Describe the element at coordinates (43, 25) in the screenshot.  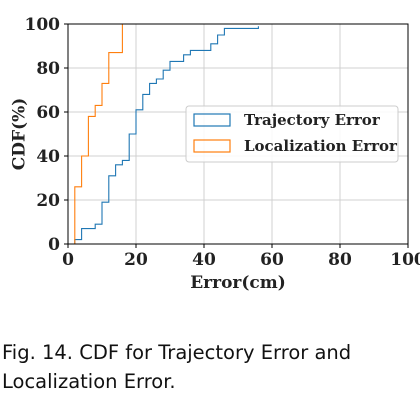
I see `y-tick-label: 100` at that location.